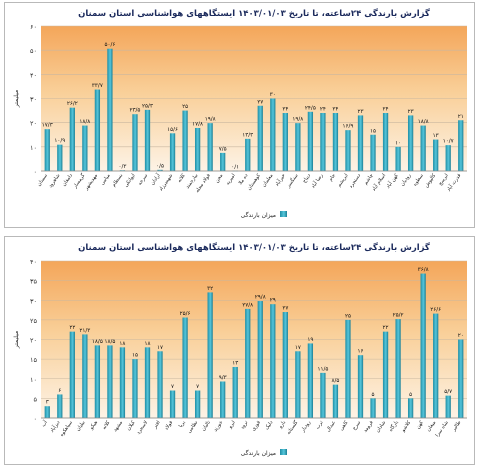 This screenshot has width=477, height=467. Describe the element at coordinates (80, 426) in the screenshot. I see `x-tick-label: بیلیان` at that location.